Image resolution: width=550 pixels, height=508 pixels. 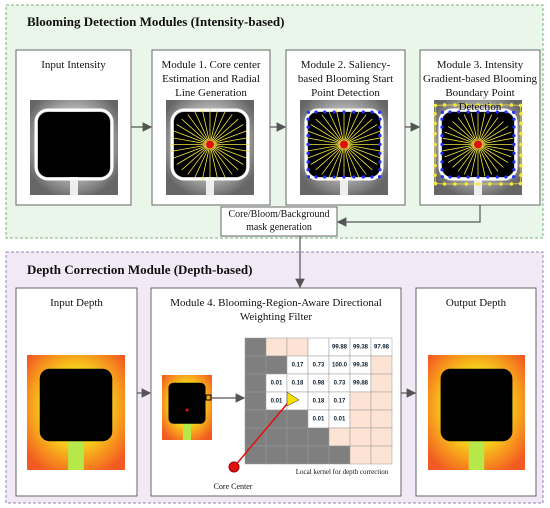 What do you see at coordinates (340, 366) in the screenshot?
I see `kernel-value: 100.0` at bounding box center [340, 366].